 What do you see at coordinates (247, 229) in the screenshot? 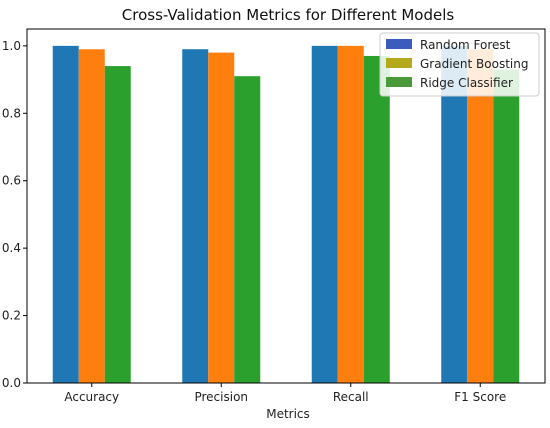
I see `bar-ridge-classifier-precision` at bounding box center [247, 229].